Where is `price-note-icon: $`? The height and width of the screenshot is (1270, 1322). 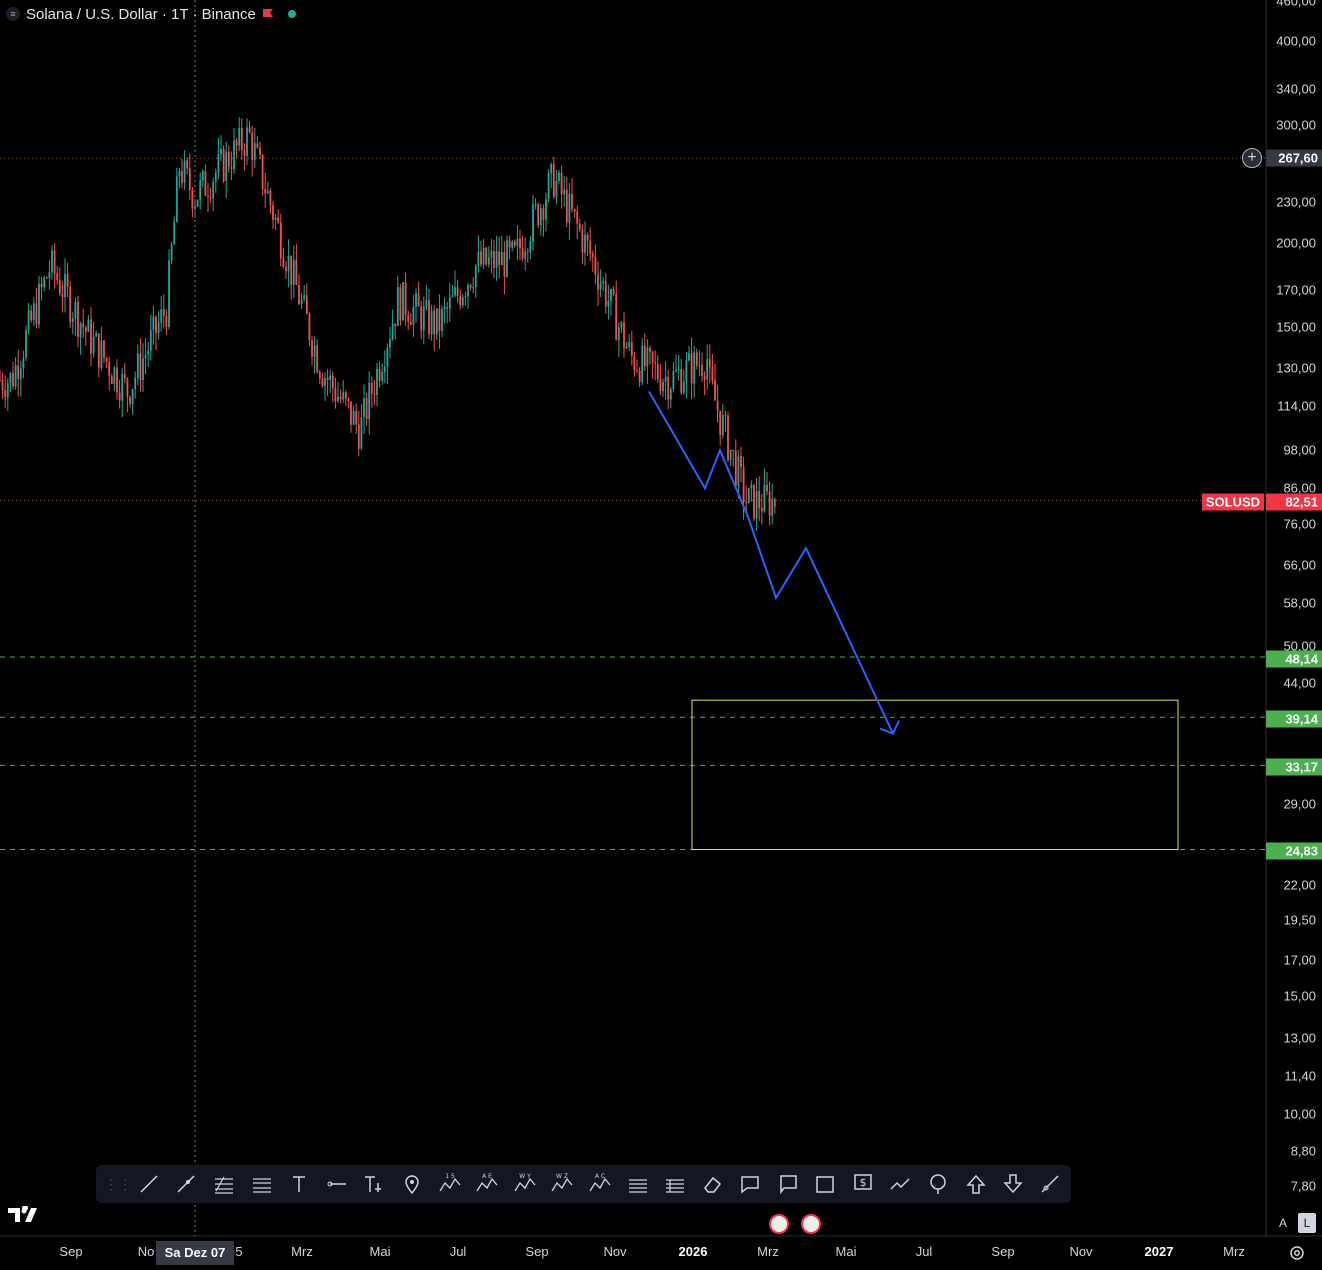
price-note-icon: $ is located at coordinates (863, 1184).